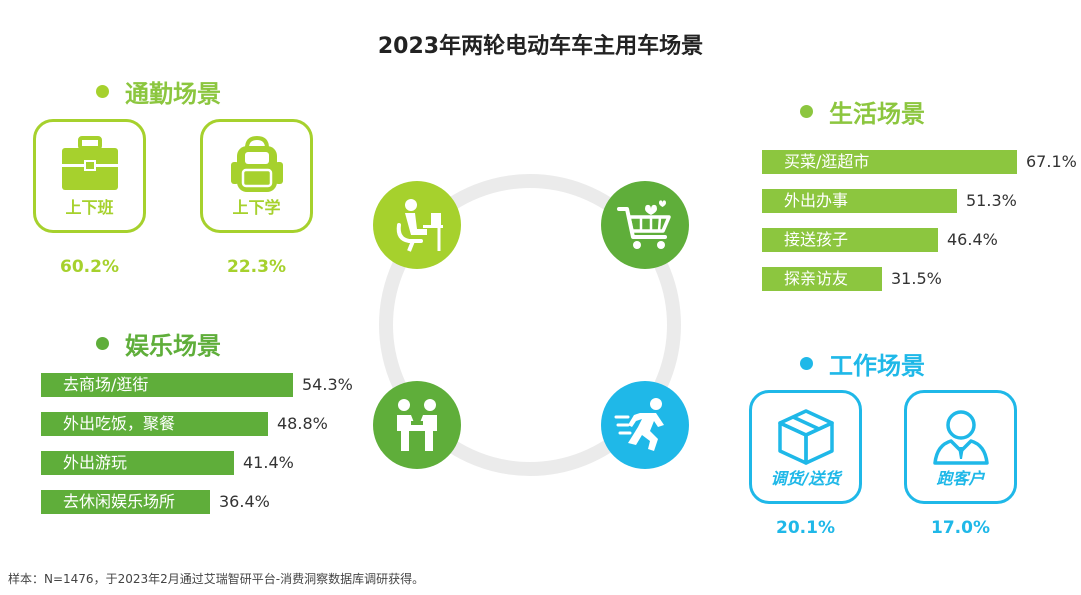  Describe the element at coordinates (972, 239) in the screenshot. I see `life-bar-value: 46.4%` at that location.